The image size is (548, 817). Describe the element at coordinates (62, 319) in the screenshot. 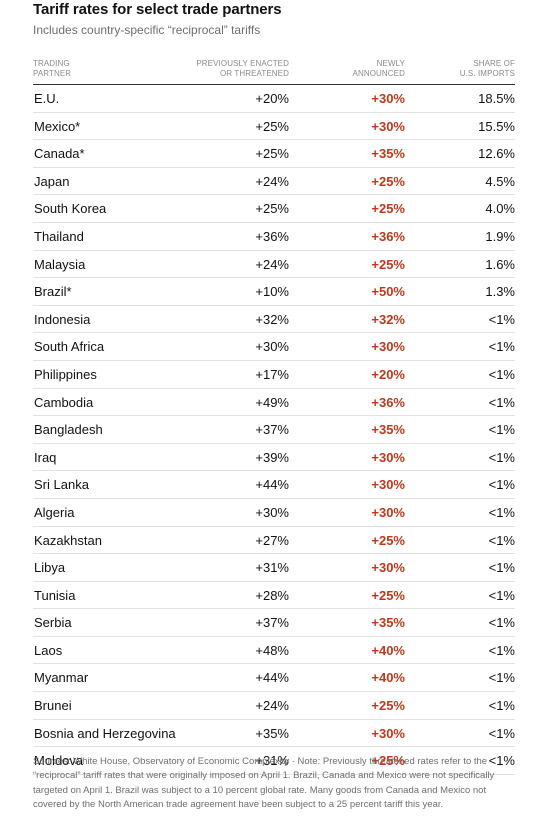

I see `partner-cell: Indonesia` at that location.